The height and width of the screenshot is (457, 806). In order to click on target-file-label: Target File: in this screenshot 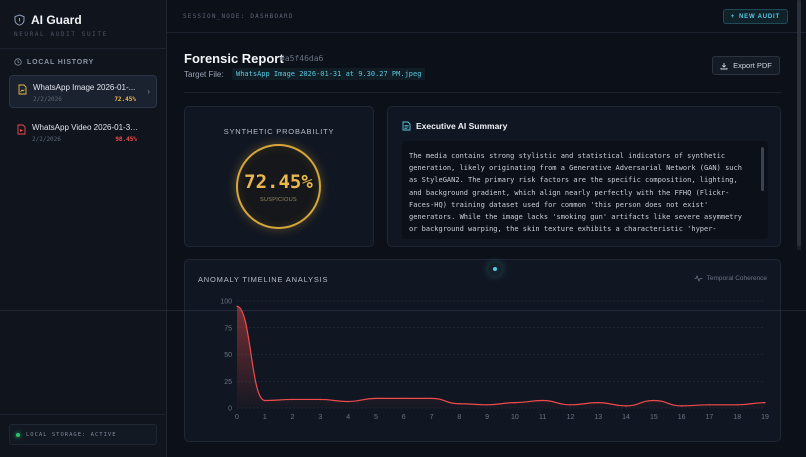, I will do `click(204, 74)`.